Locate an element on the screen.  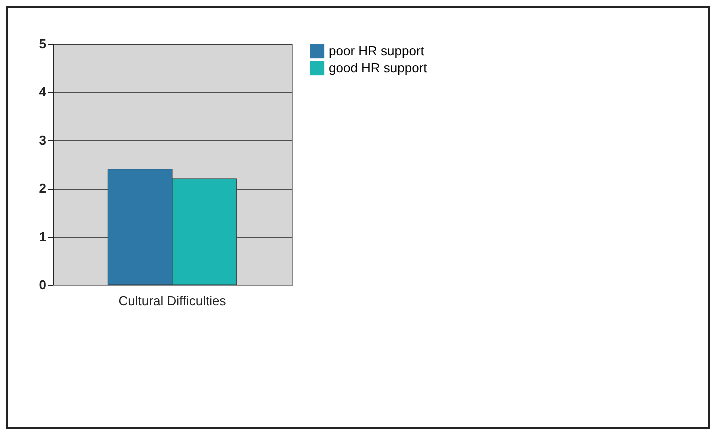
y-tick-label: 3 is located at coordinates (42, 140).